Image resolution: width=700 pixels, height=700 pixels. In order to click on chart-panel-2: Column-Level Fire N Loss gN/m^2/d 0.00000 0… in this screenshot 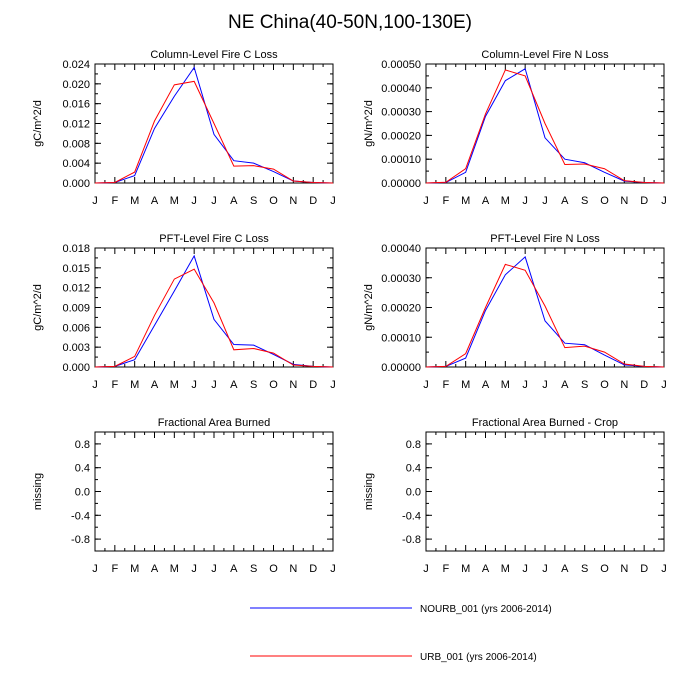, I will do `click(515, 128)`.